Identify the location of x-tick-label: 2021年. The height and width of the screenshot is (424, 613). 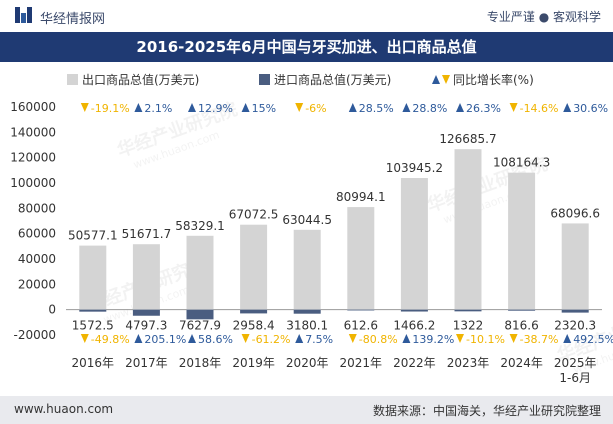
(361, 363).